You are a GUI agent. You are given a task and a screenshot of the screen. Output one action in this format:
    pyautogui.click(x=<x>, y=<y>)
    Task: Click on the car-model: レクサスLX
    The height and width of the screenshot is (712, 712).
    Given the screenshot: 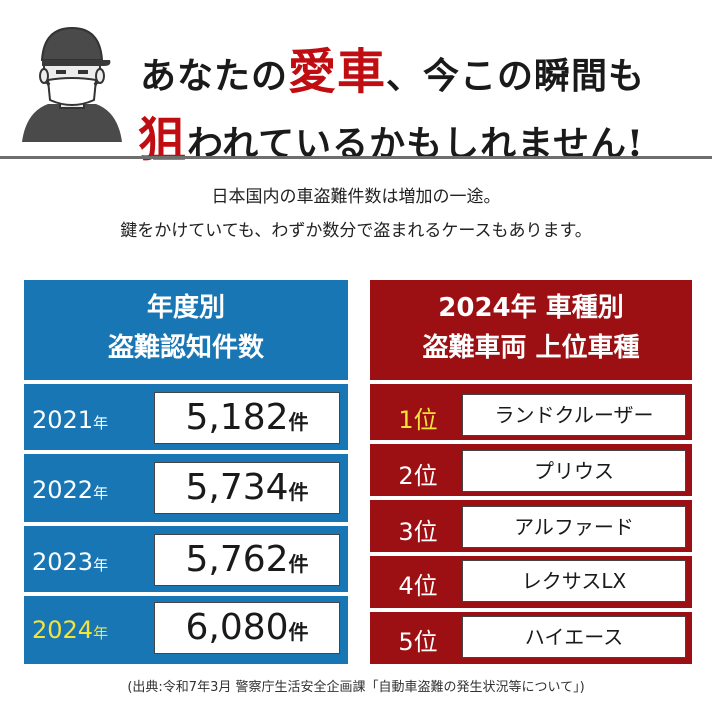 What is the action you would take?
    pyautogui.click(x=574, y=581)
    